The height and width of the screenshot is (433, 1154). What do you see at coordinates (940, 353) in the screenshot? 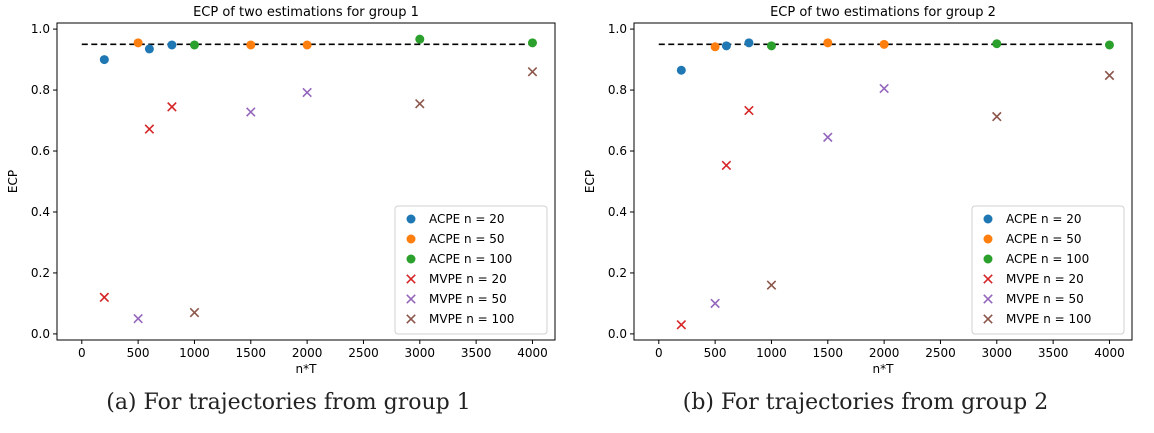
I see `x-tick-label: 2500` at bounding box center [940, 353].